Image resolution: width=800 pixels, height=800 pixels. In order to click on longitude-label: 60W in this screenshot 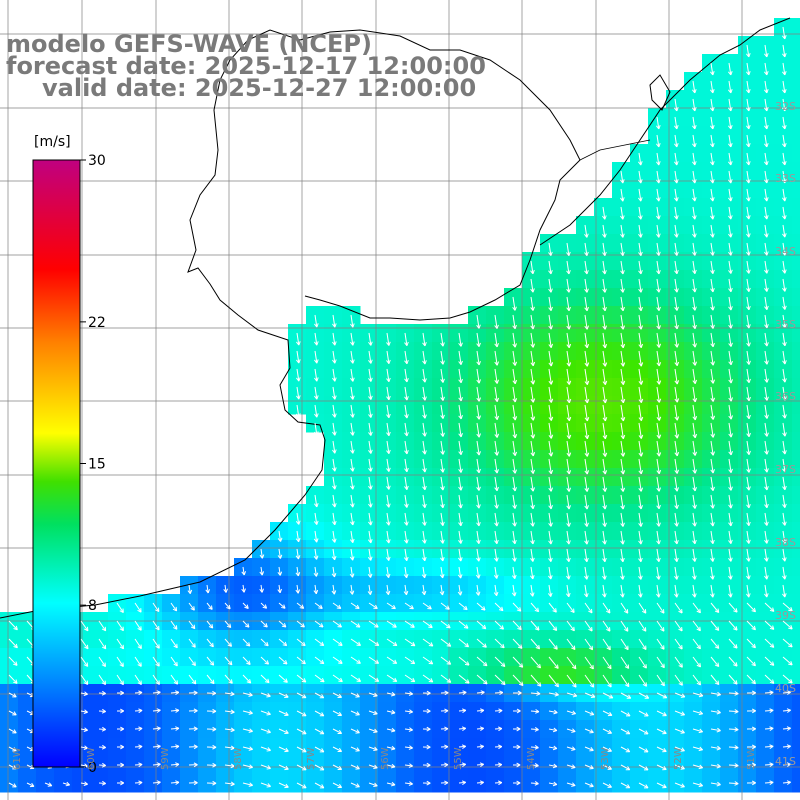, I will do `click(91, 758)`.